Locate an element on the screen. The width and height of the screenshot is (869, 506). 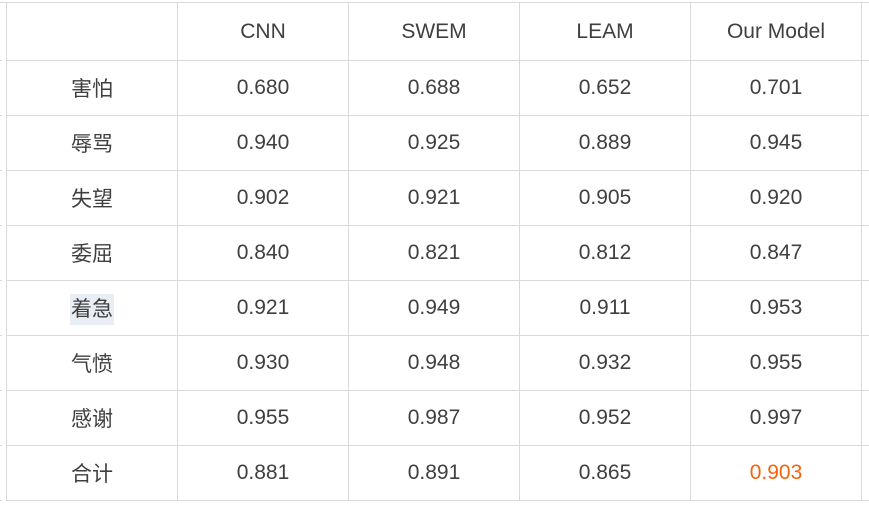
value-cell: 0.948 is located at coordinates (434, 363).